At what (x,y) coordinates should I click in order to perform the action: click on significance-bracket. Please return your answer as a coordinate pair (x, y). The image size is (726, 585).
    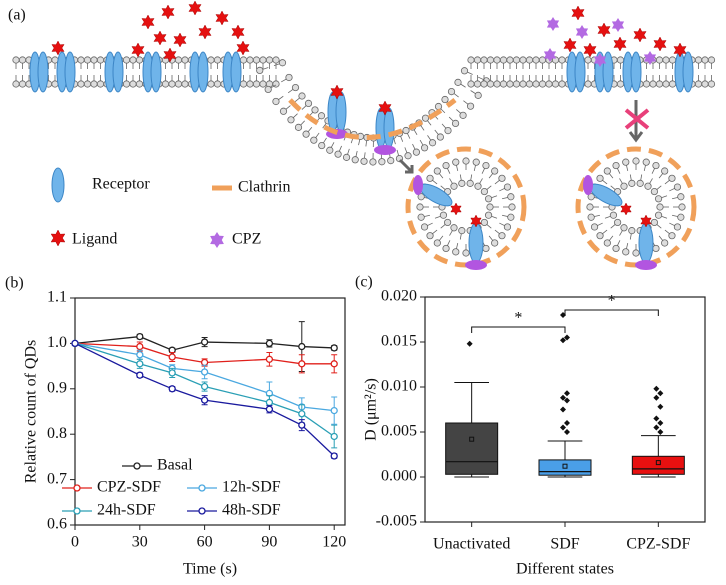
    Looking at the image, I should click on (518, 329).